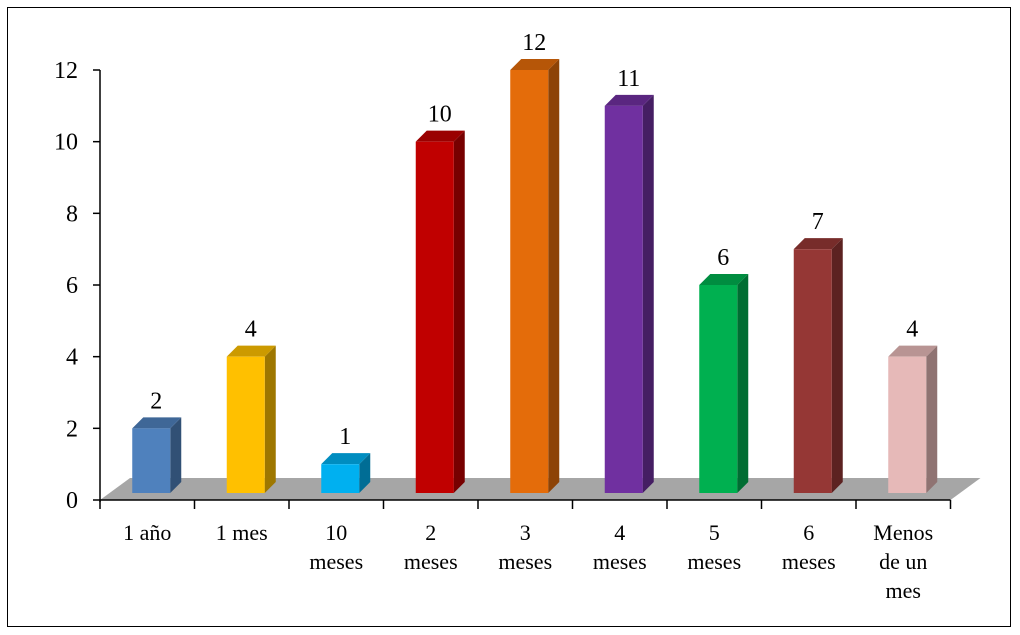 The width and height of the screenshot is (1020, 635). What do you see at coordinates (72, 358) in the screenshot?
I see `y-tick-label: 4` at bounding box center [72, 358].